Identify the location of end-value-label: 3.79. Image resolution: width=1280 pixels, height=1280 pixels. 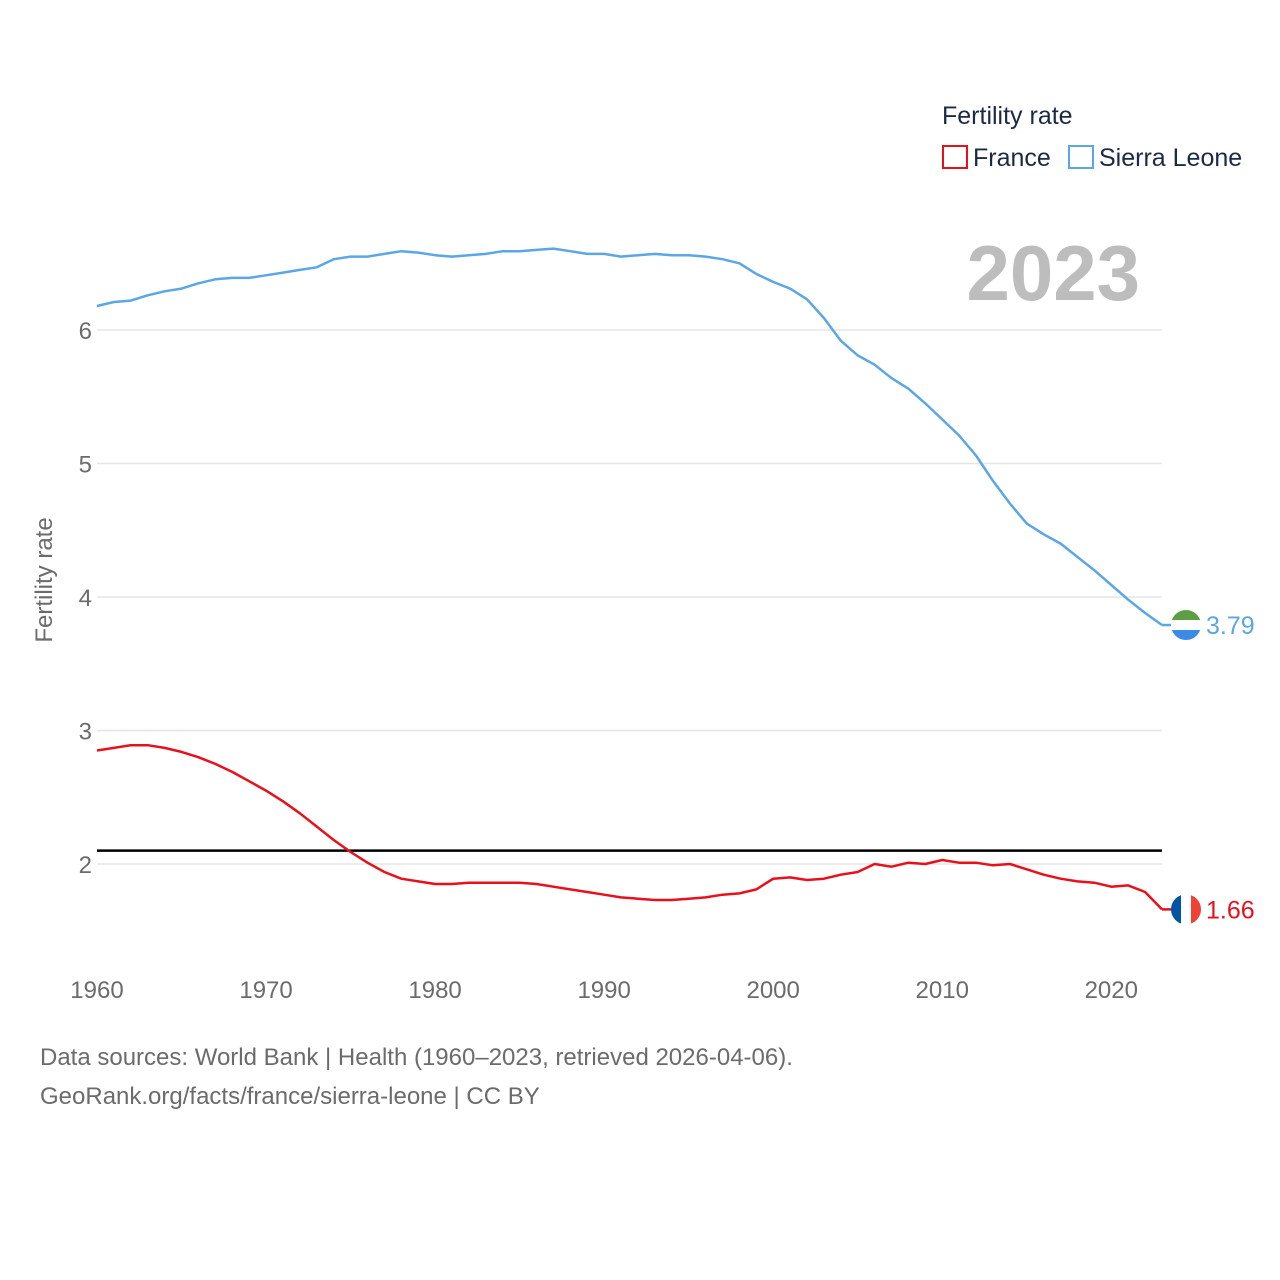
(1230, 626).